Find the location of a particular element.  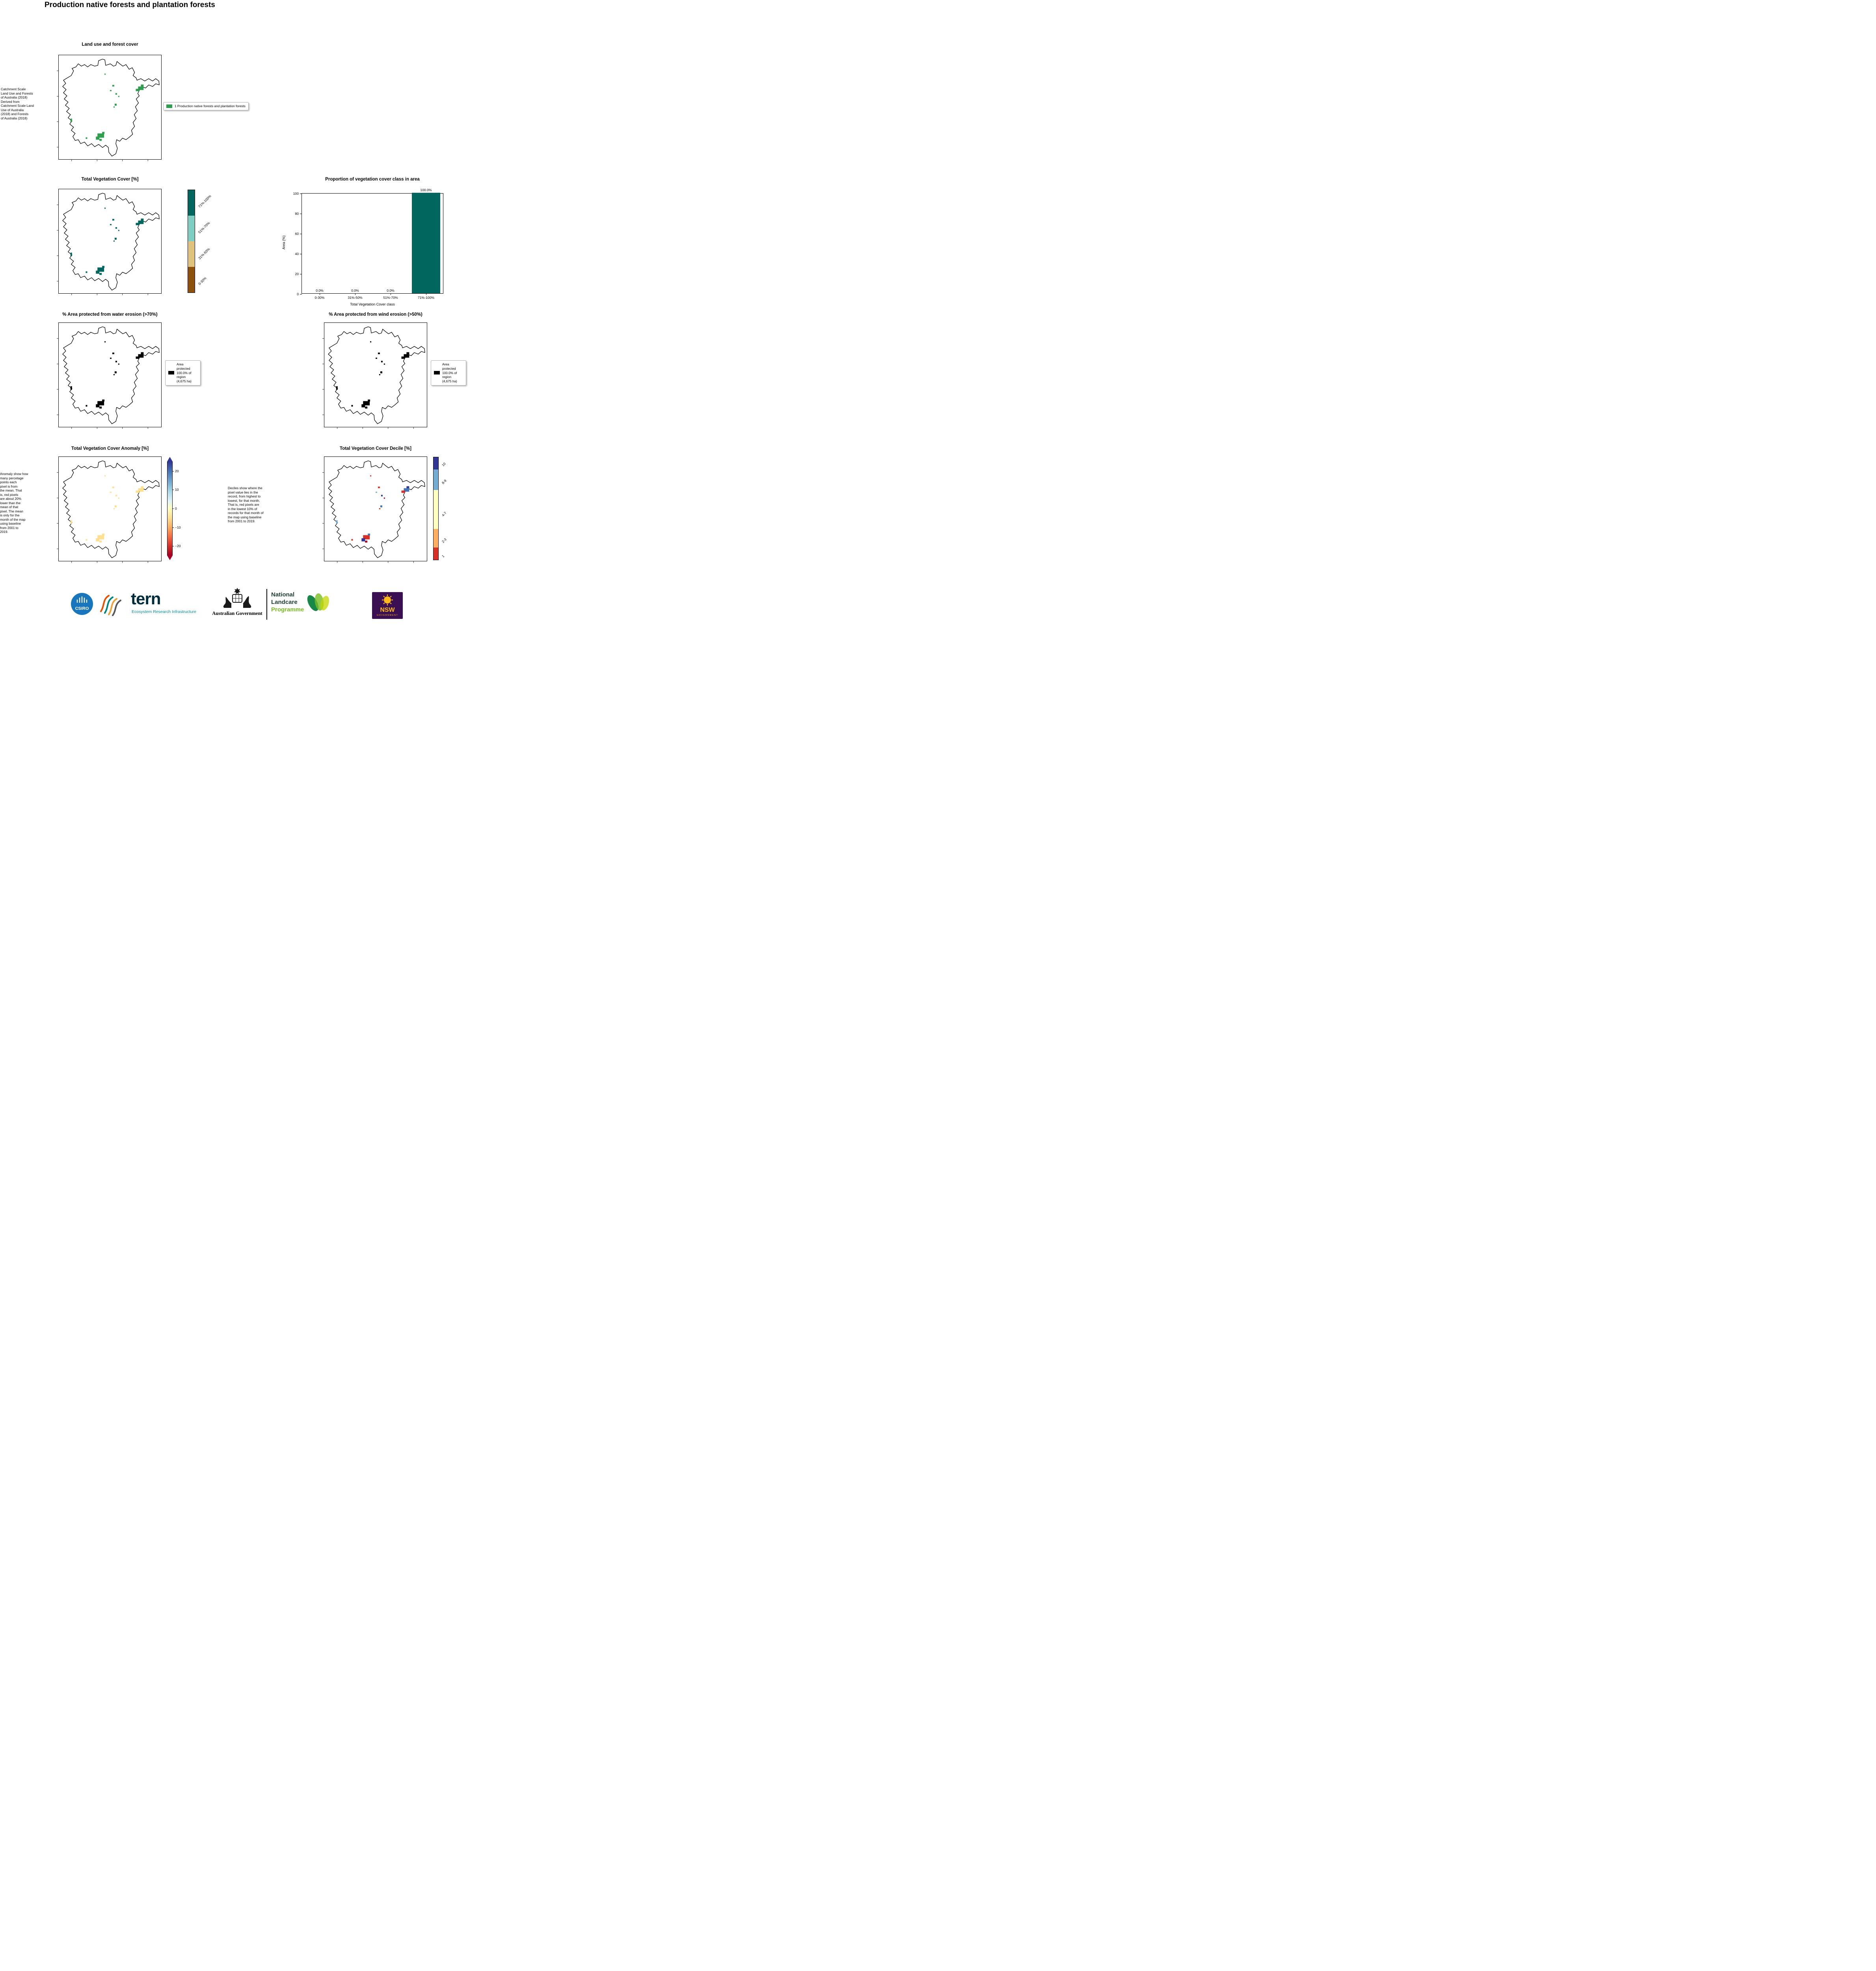

y-tick-label: 100 is located at coordinates (296, 194).